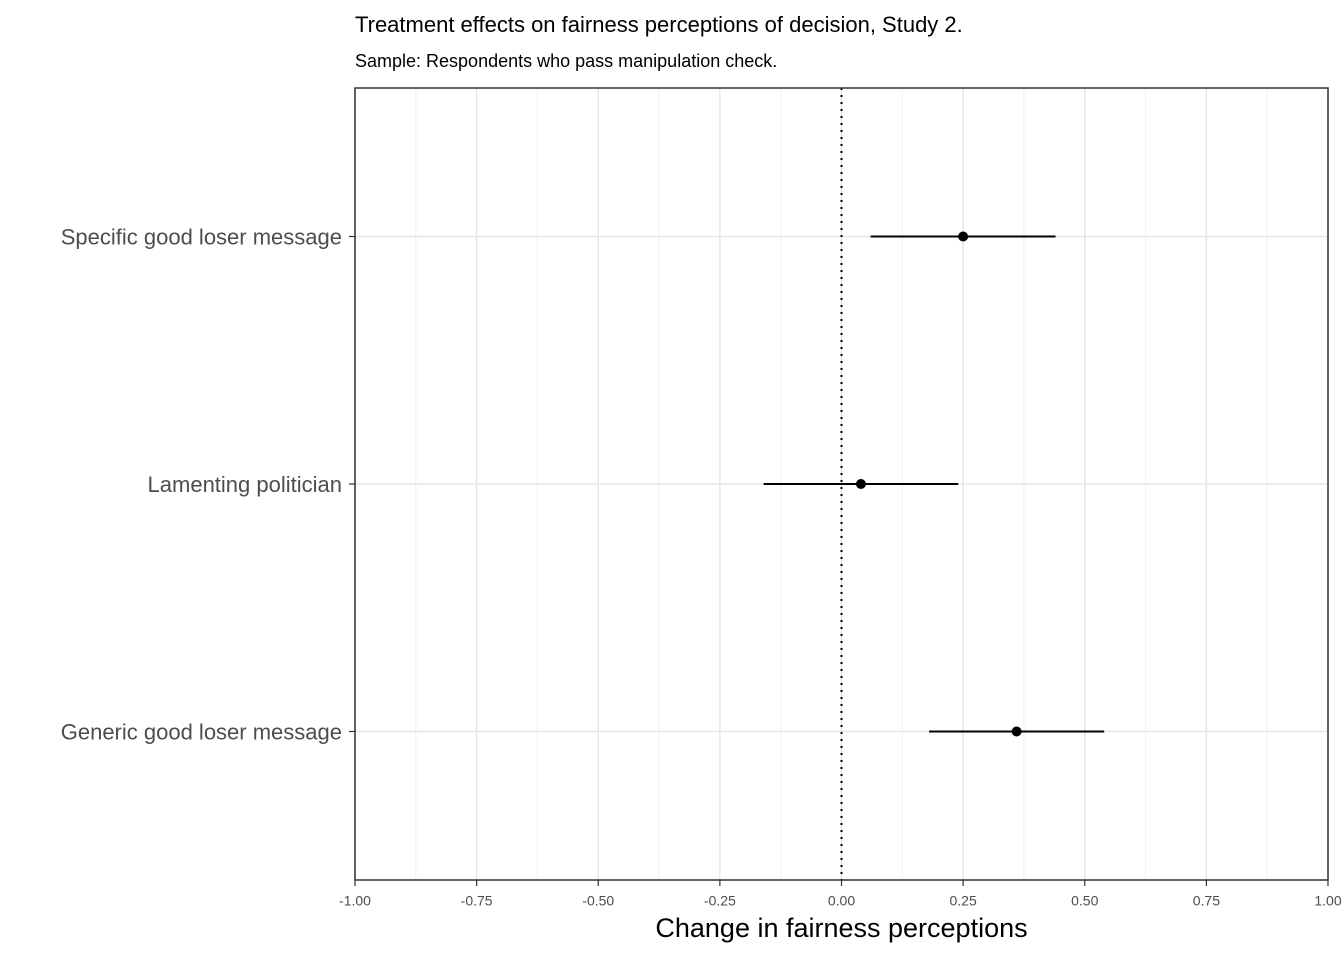 This screenshot has width=1344, height=960. Describe the element at coordinates (355, 901) in the screenshot. I see `x-tick-label: -1.00` at that location.